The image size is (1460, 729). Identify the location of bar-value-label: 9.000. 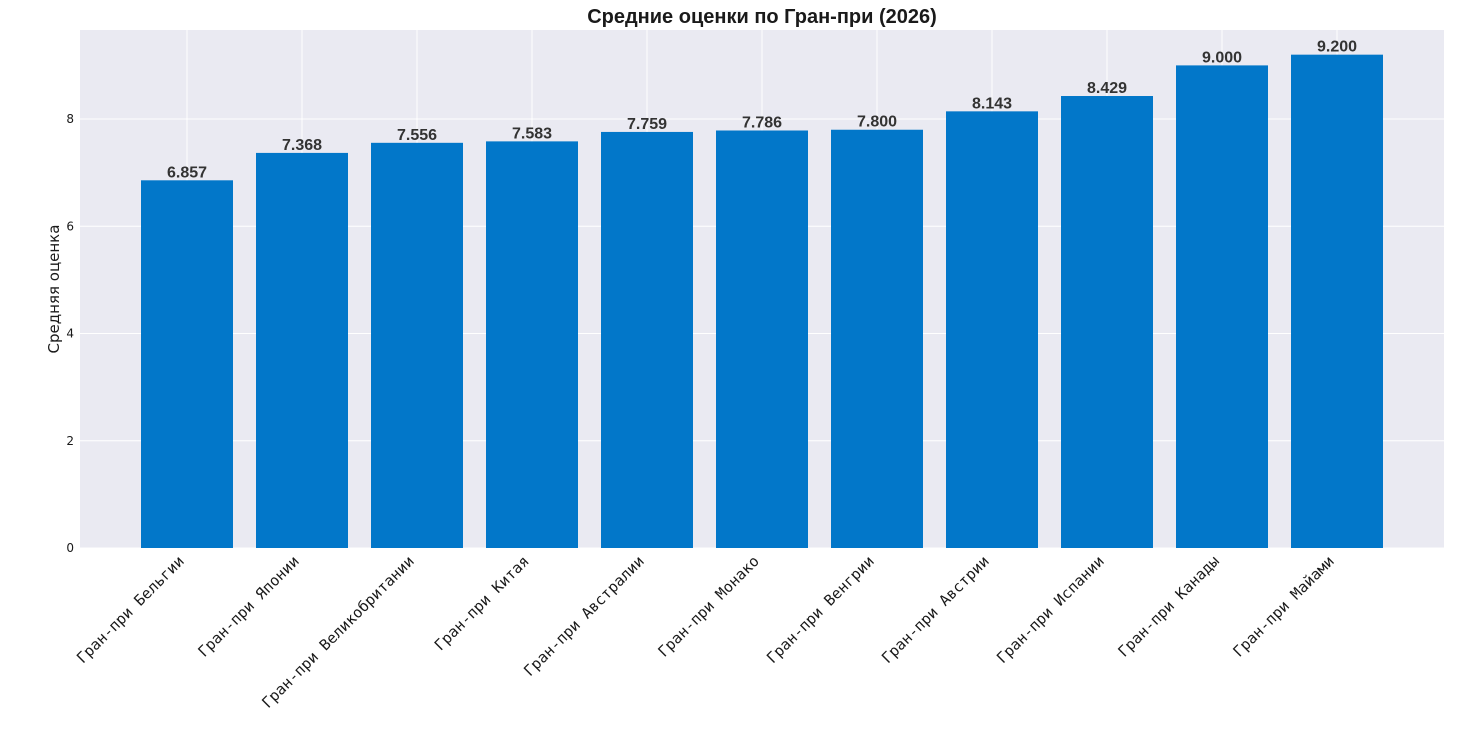
(1222, 57).